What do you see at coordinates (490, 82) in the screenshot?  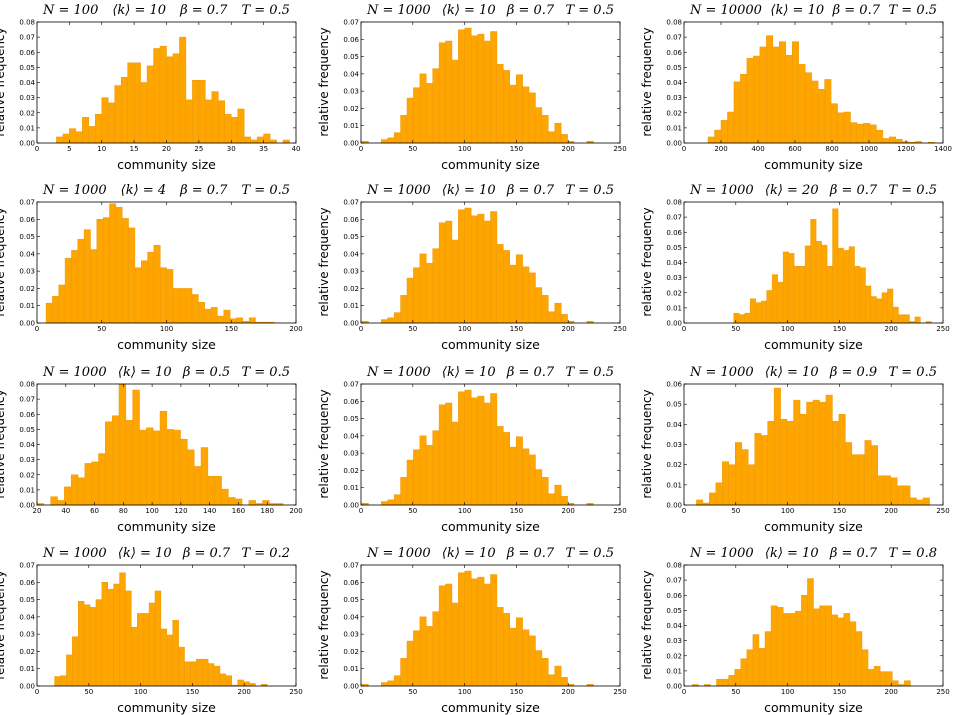 I see `axes-frame` at bounding box center [490, 82].